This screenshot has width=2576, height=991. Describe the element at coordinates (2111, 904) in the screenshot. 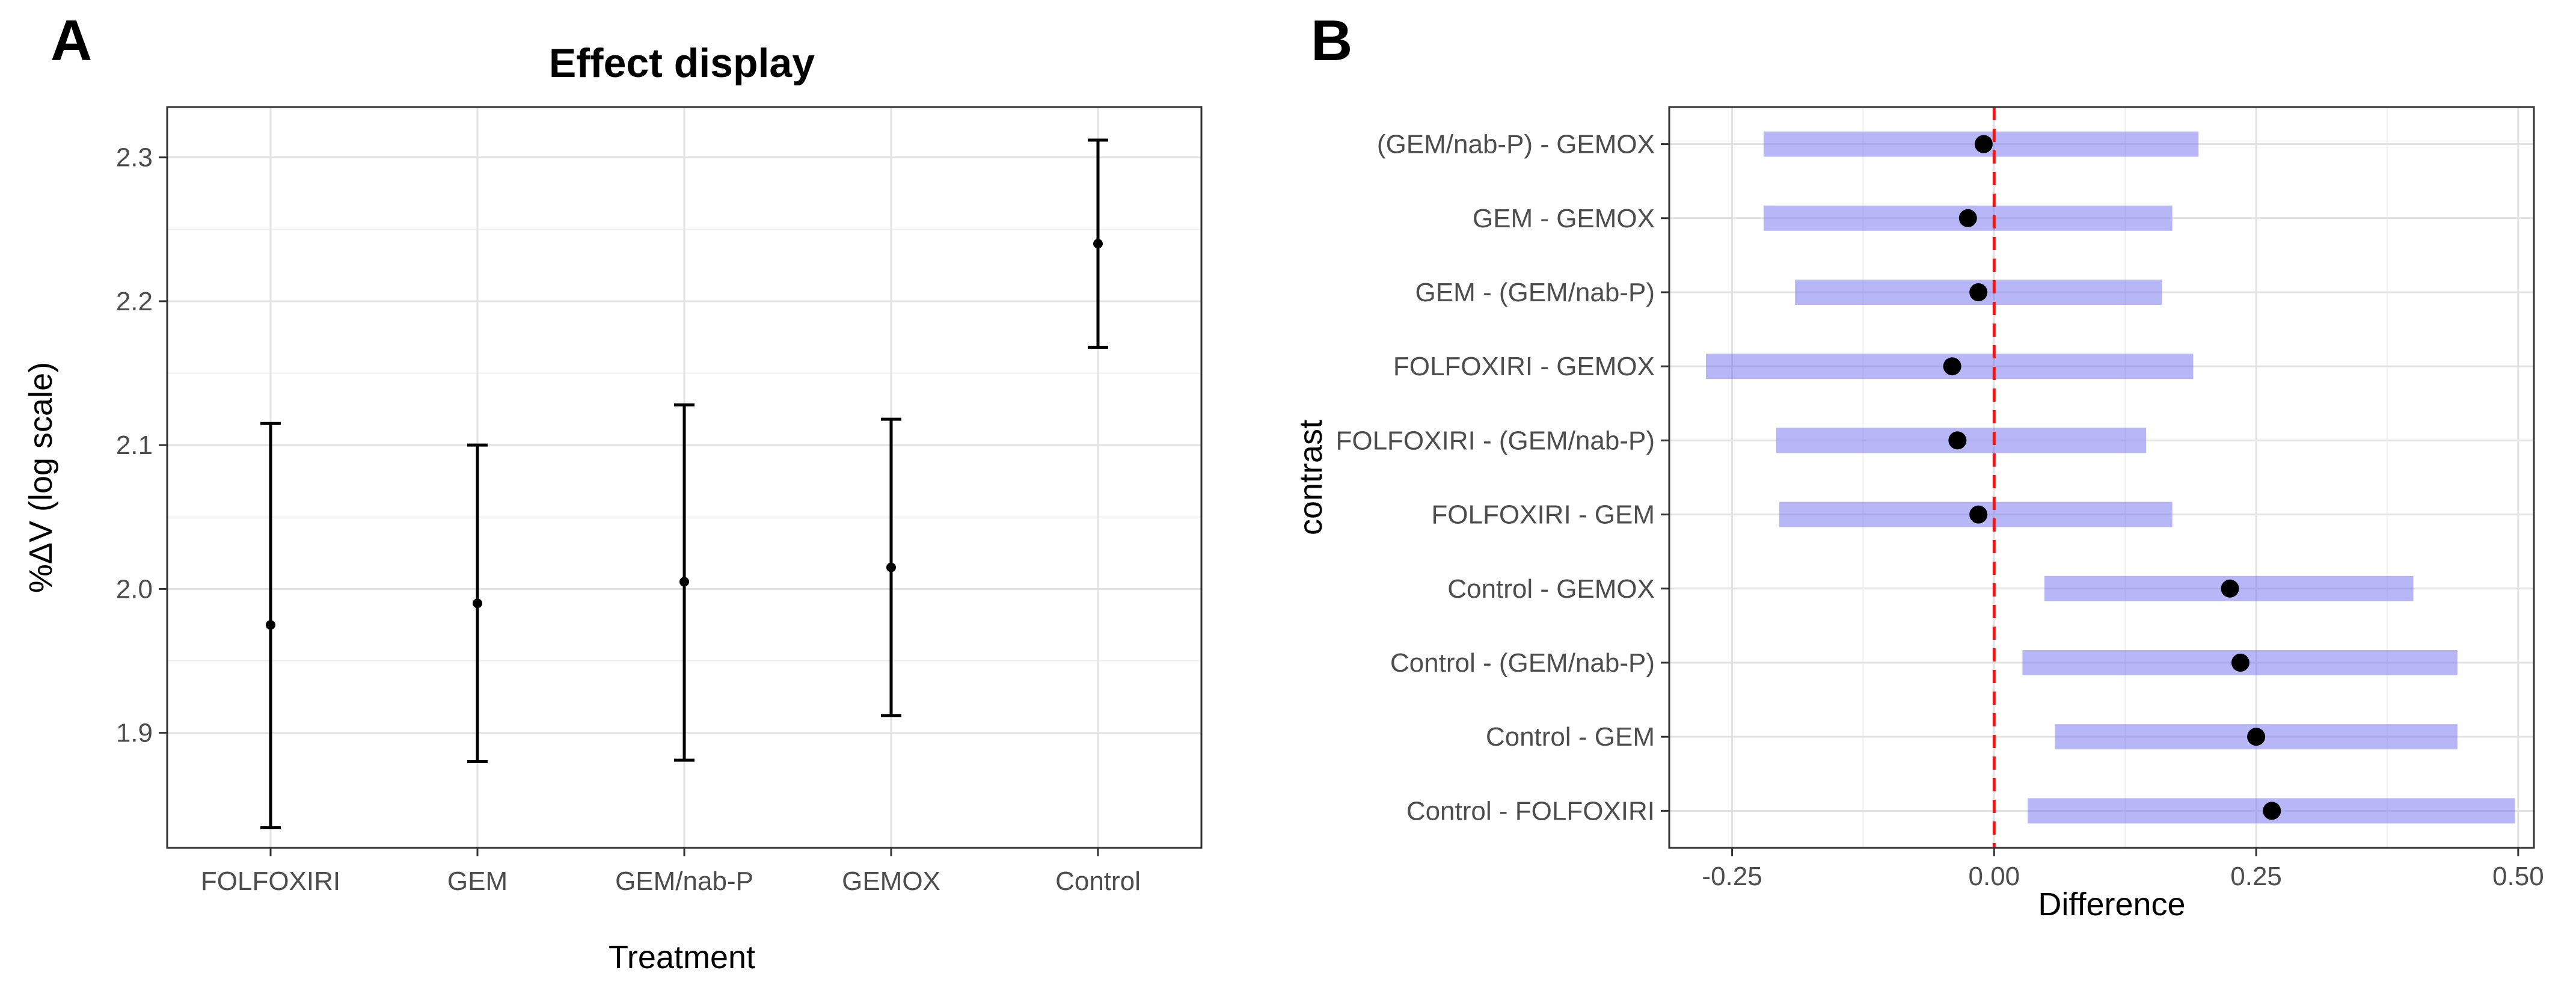

I see `chart-b-xlabel: Difference` at that location.